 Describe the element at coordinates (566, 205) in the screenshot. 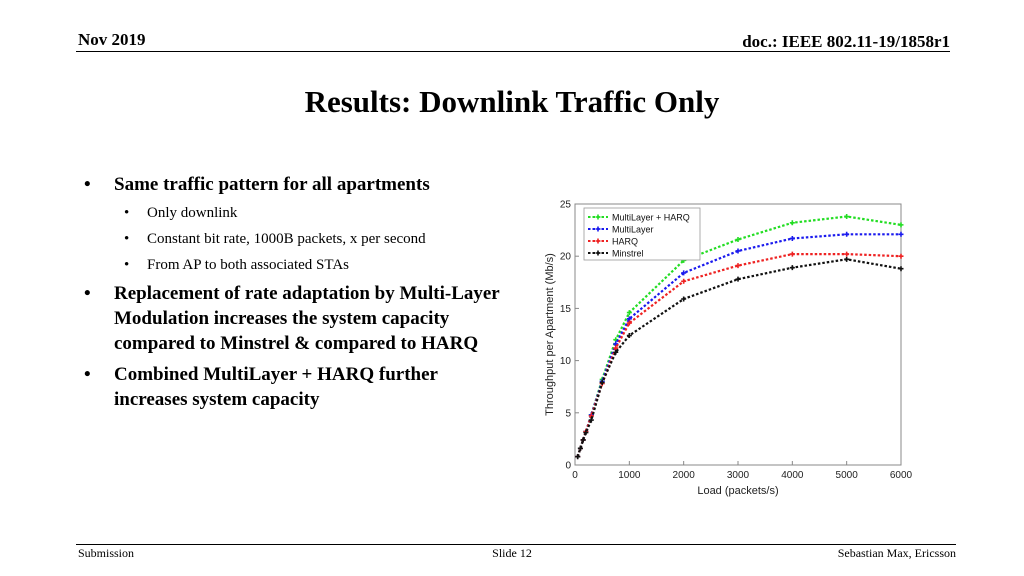

I see `y-tick-label: 25` at that location.